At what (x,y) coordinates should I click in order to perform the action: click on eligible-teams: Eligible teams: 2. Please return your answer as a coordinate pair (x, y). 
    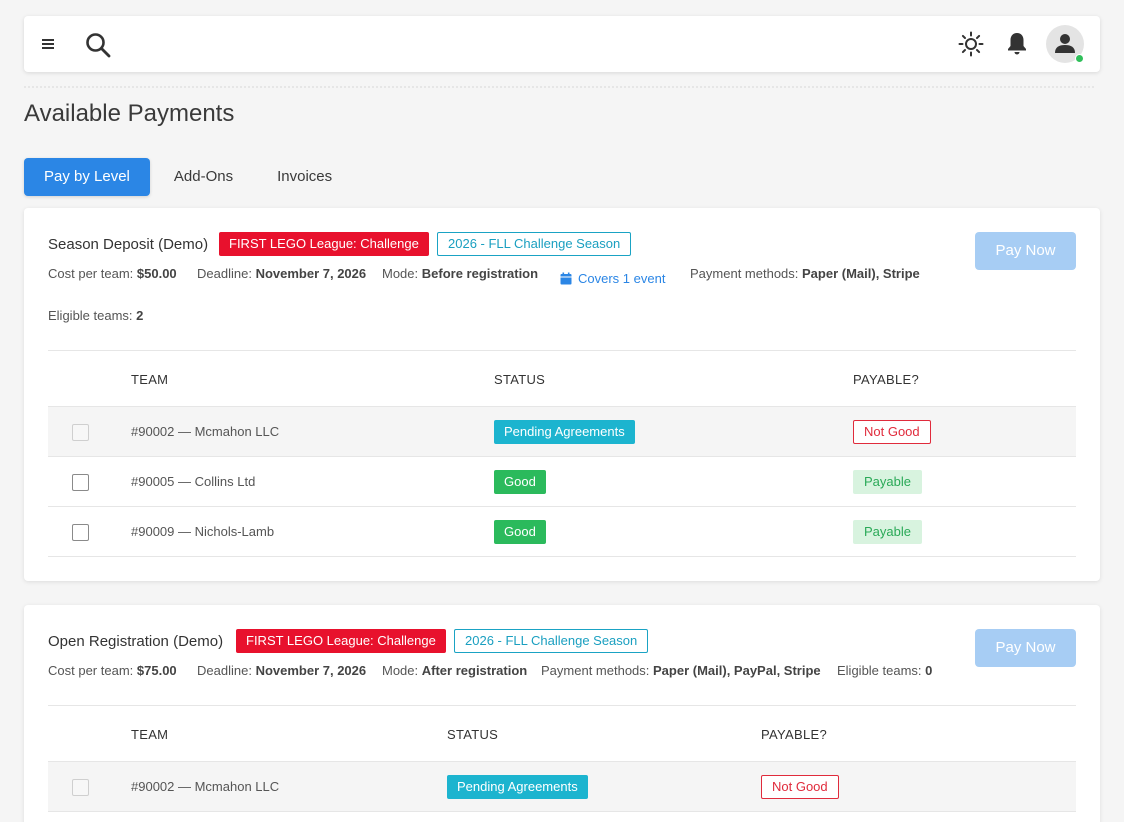
    Looking at the image, I should click on (96, 315).